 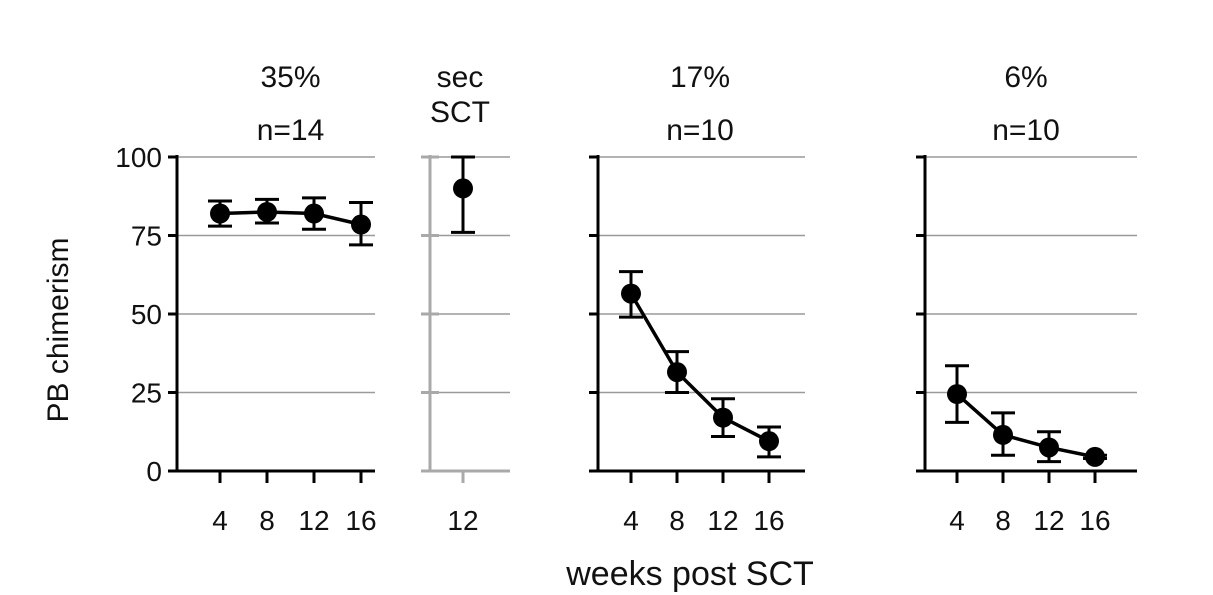 What do you see at coordinates (1026, 298) in the screenshot?
I see `panel-6pct: 6% n=10 4 8 12 16` at bounding box center [1026, 298].